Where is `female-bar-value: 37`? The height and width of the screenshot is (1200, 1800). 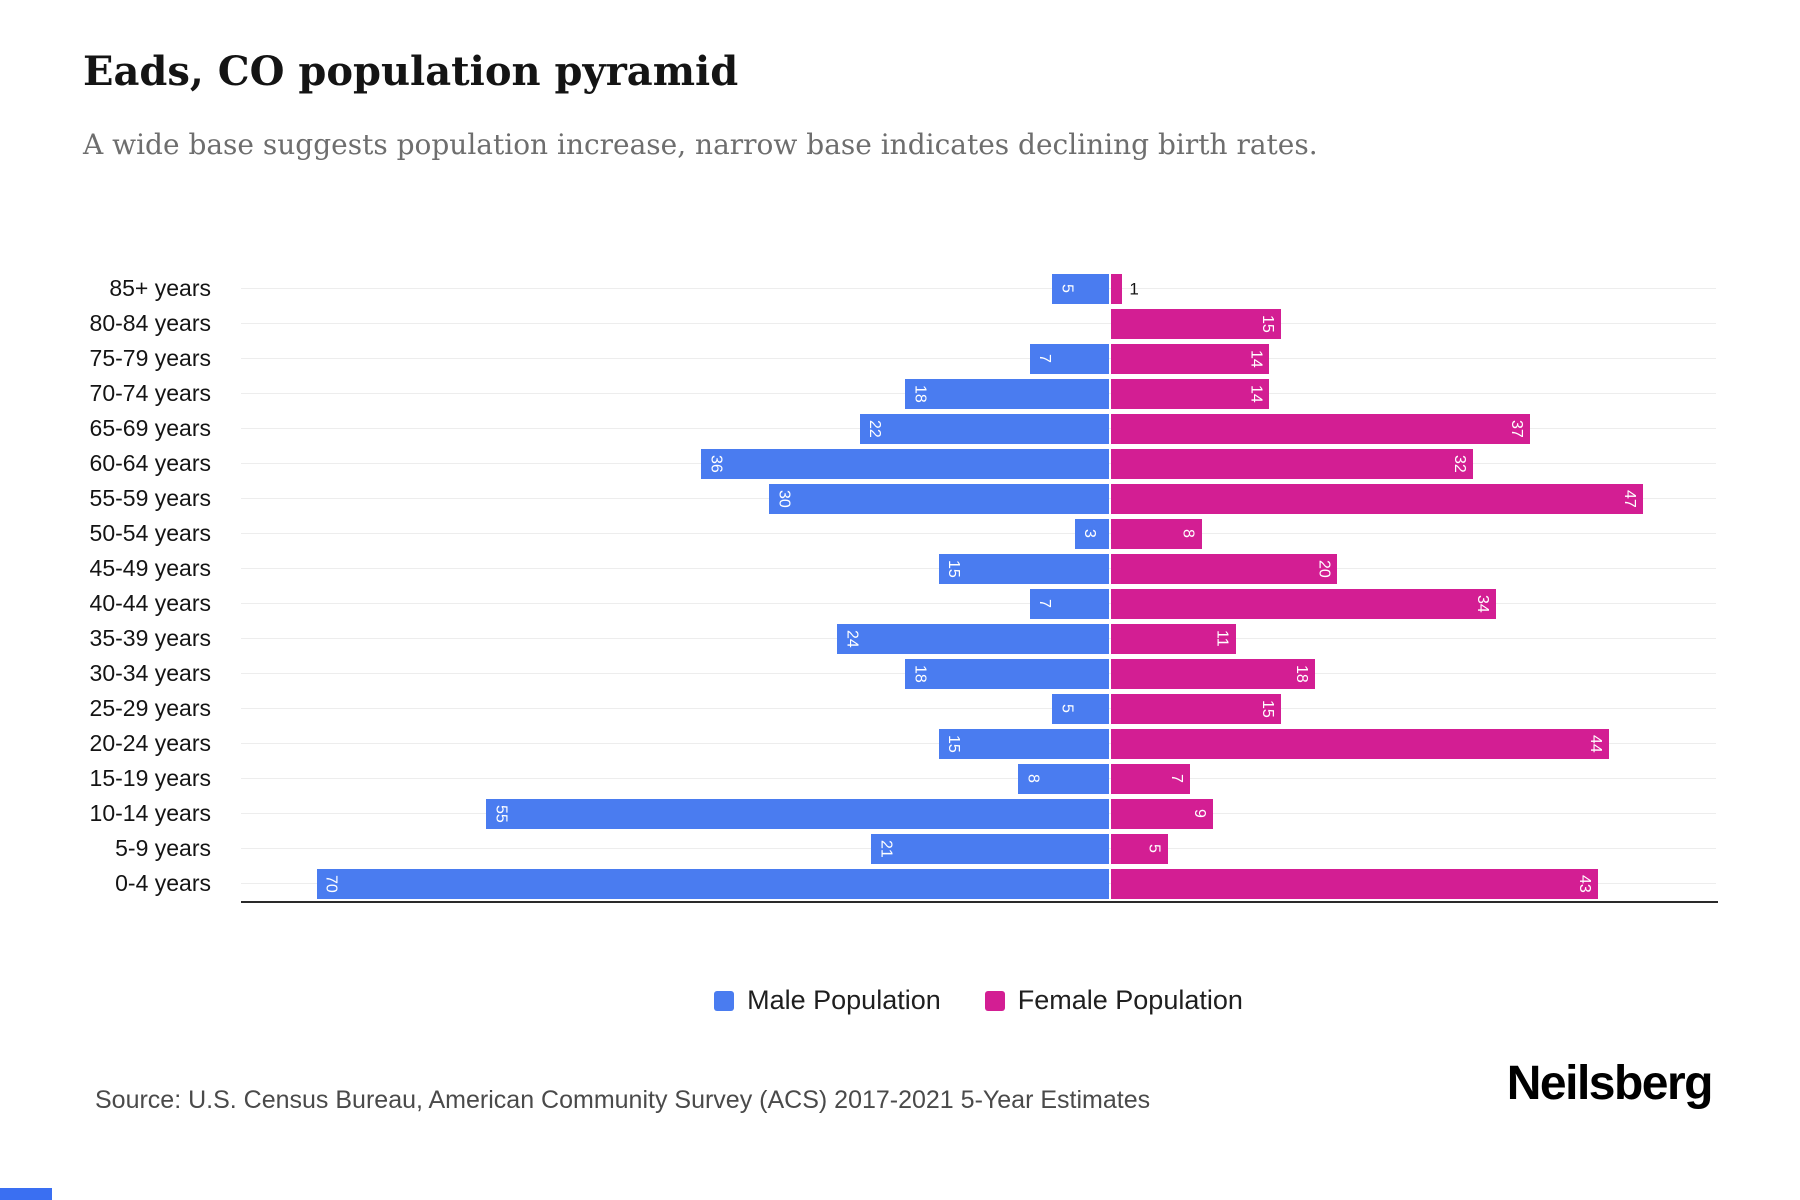 female-bar-value: 37 is located at coordinates (1516, 428).